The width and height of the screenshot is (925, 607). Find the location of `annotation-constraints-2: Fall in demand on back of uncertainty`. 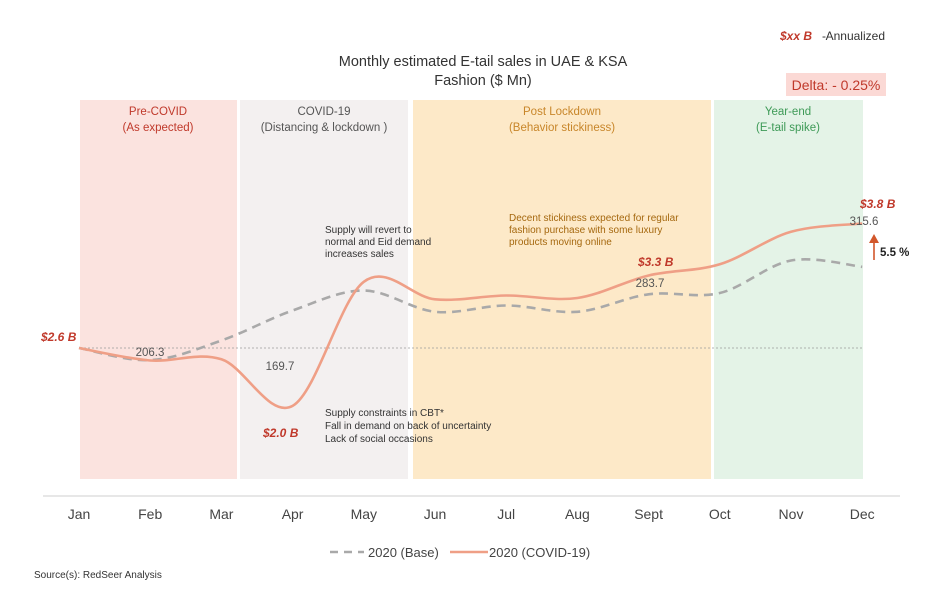

annotation-constraints-2: Fall in demand on back of uncertainty is located at coordinates (408, 426).